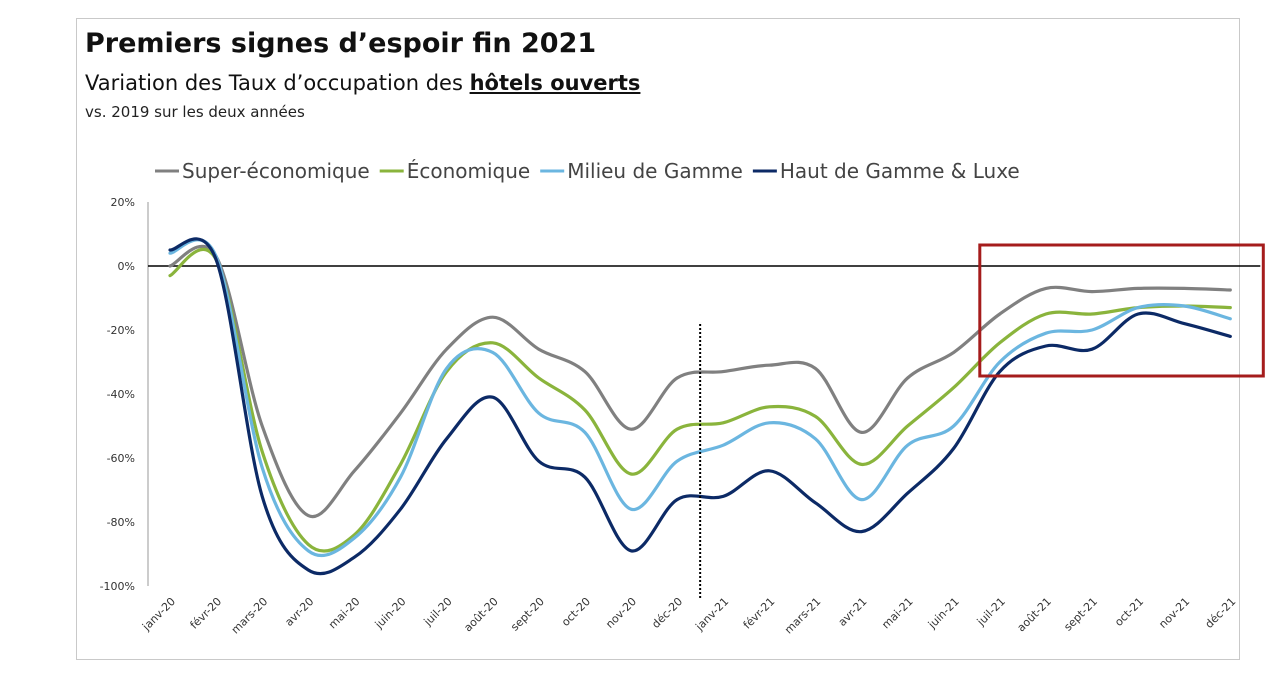  I want to click on x-tick-label: mars-21, so click(802, 615).